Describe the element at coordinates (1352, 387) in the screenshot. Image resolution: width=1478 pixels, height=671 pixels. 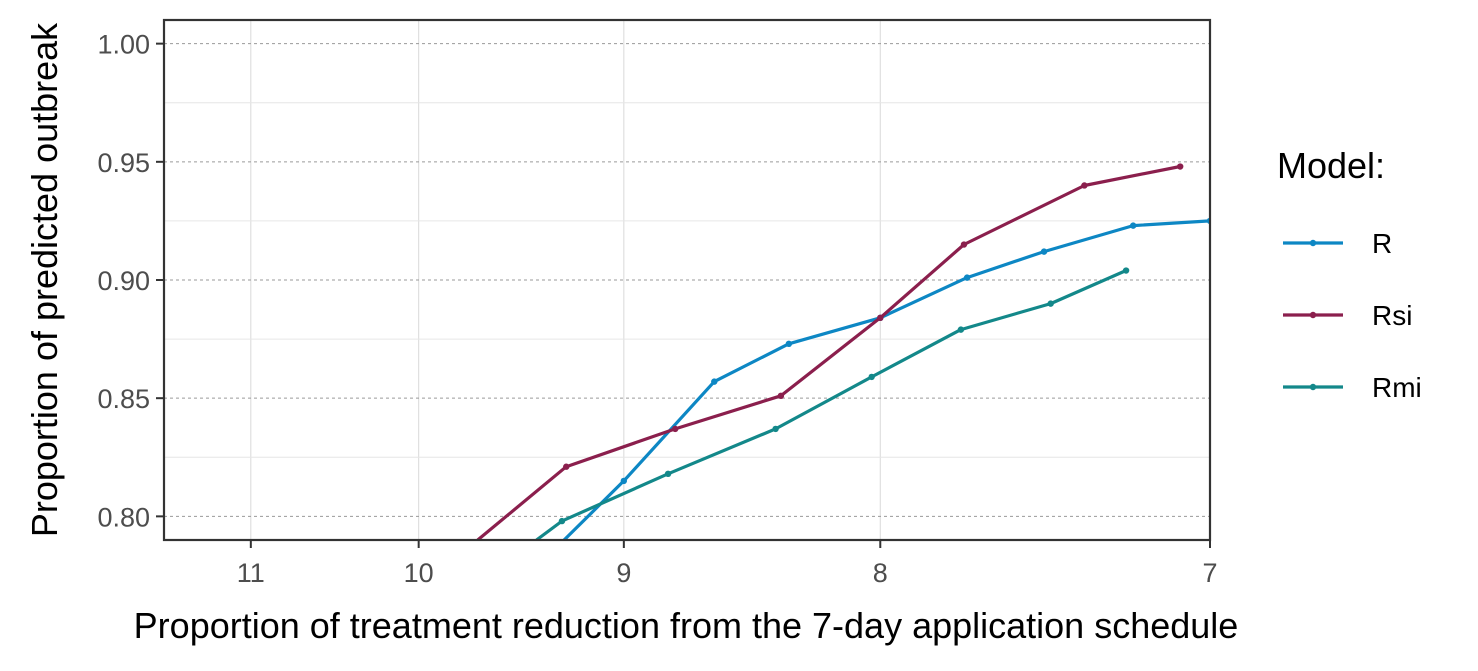
I see `legend-item-rmi: Rmi` at that location.